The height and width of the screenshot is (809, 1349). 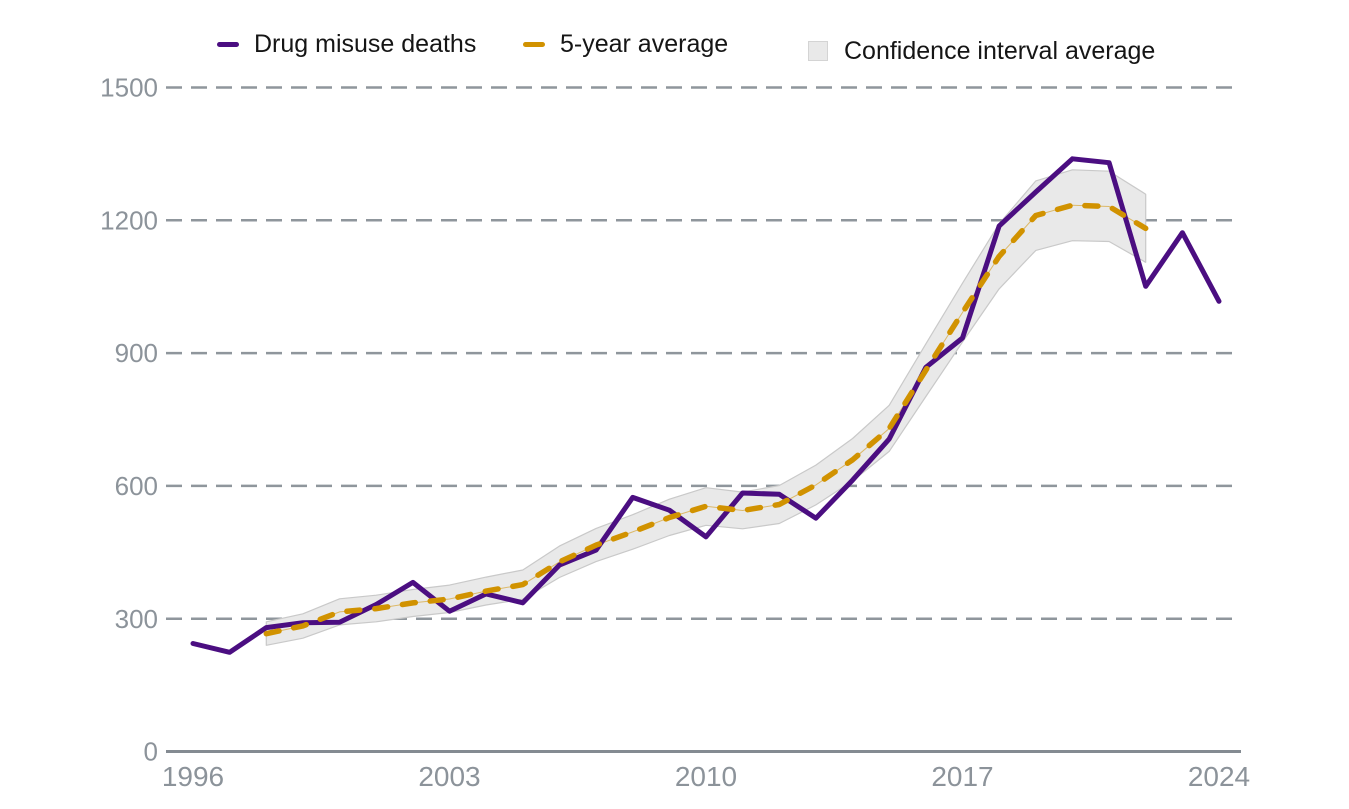 What do you see at coordinates (449, 776) in the screenshot?
I see `x-tick-label-2003: 2003` at bounding box center [449, 776].